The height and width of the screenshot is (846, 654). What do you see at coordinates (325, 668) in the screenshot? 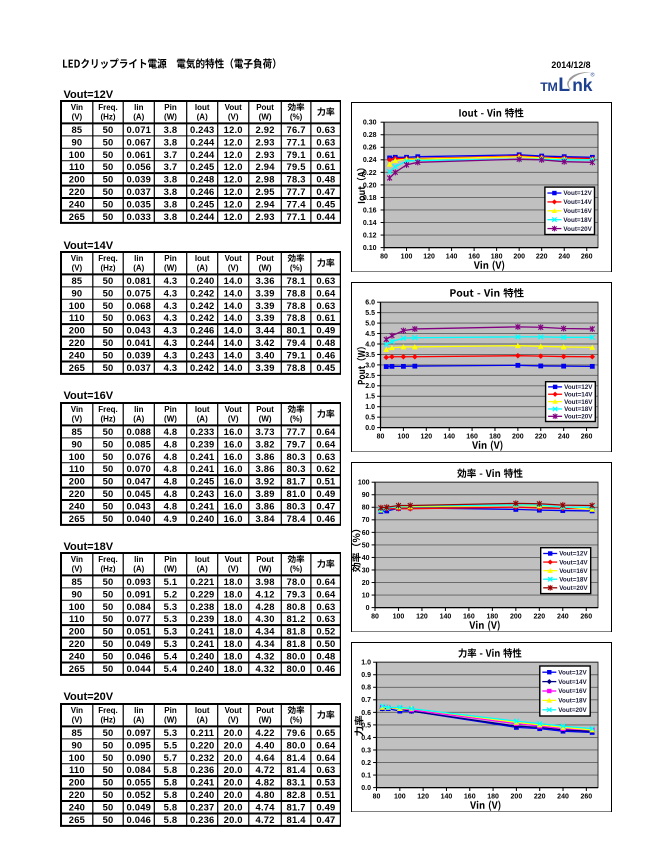
I see `svg-text: 0.46` at bounding box center [325, 668].